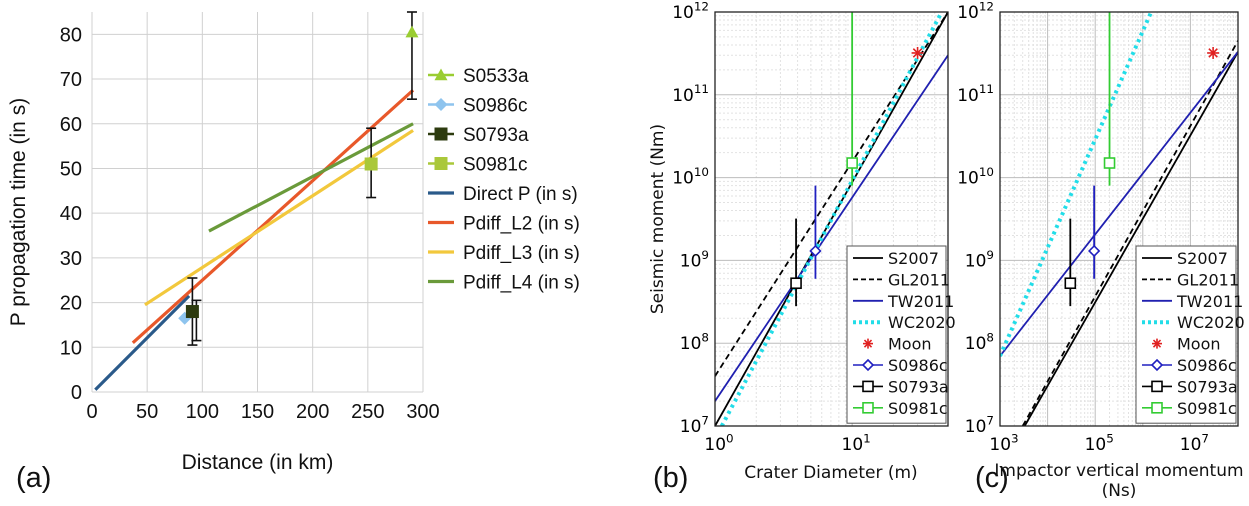 This screenshot has height=506, width=1249. What do you see at coordinates (1202, 258) in the screenshot?
I see `legend-label: S2007` at bounding box center [1202, 258].